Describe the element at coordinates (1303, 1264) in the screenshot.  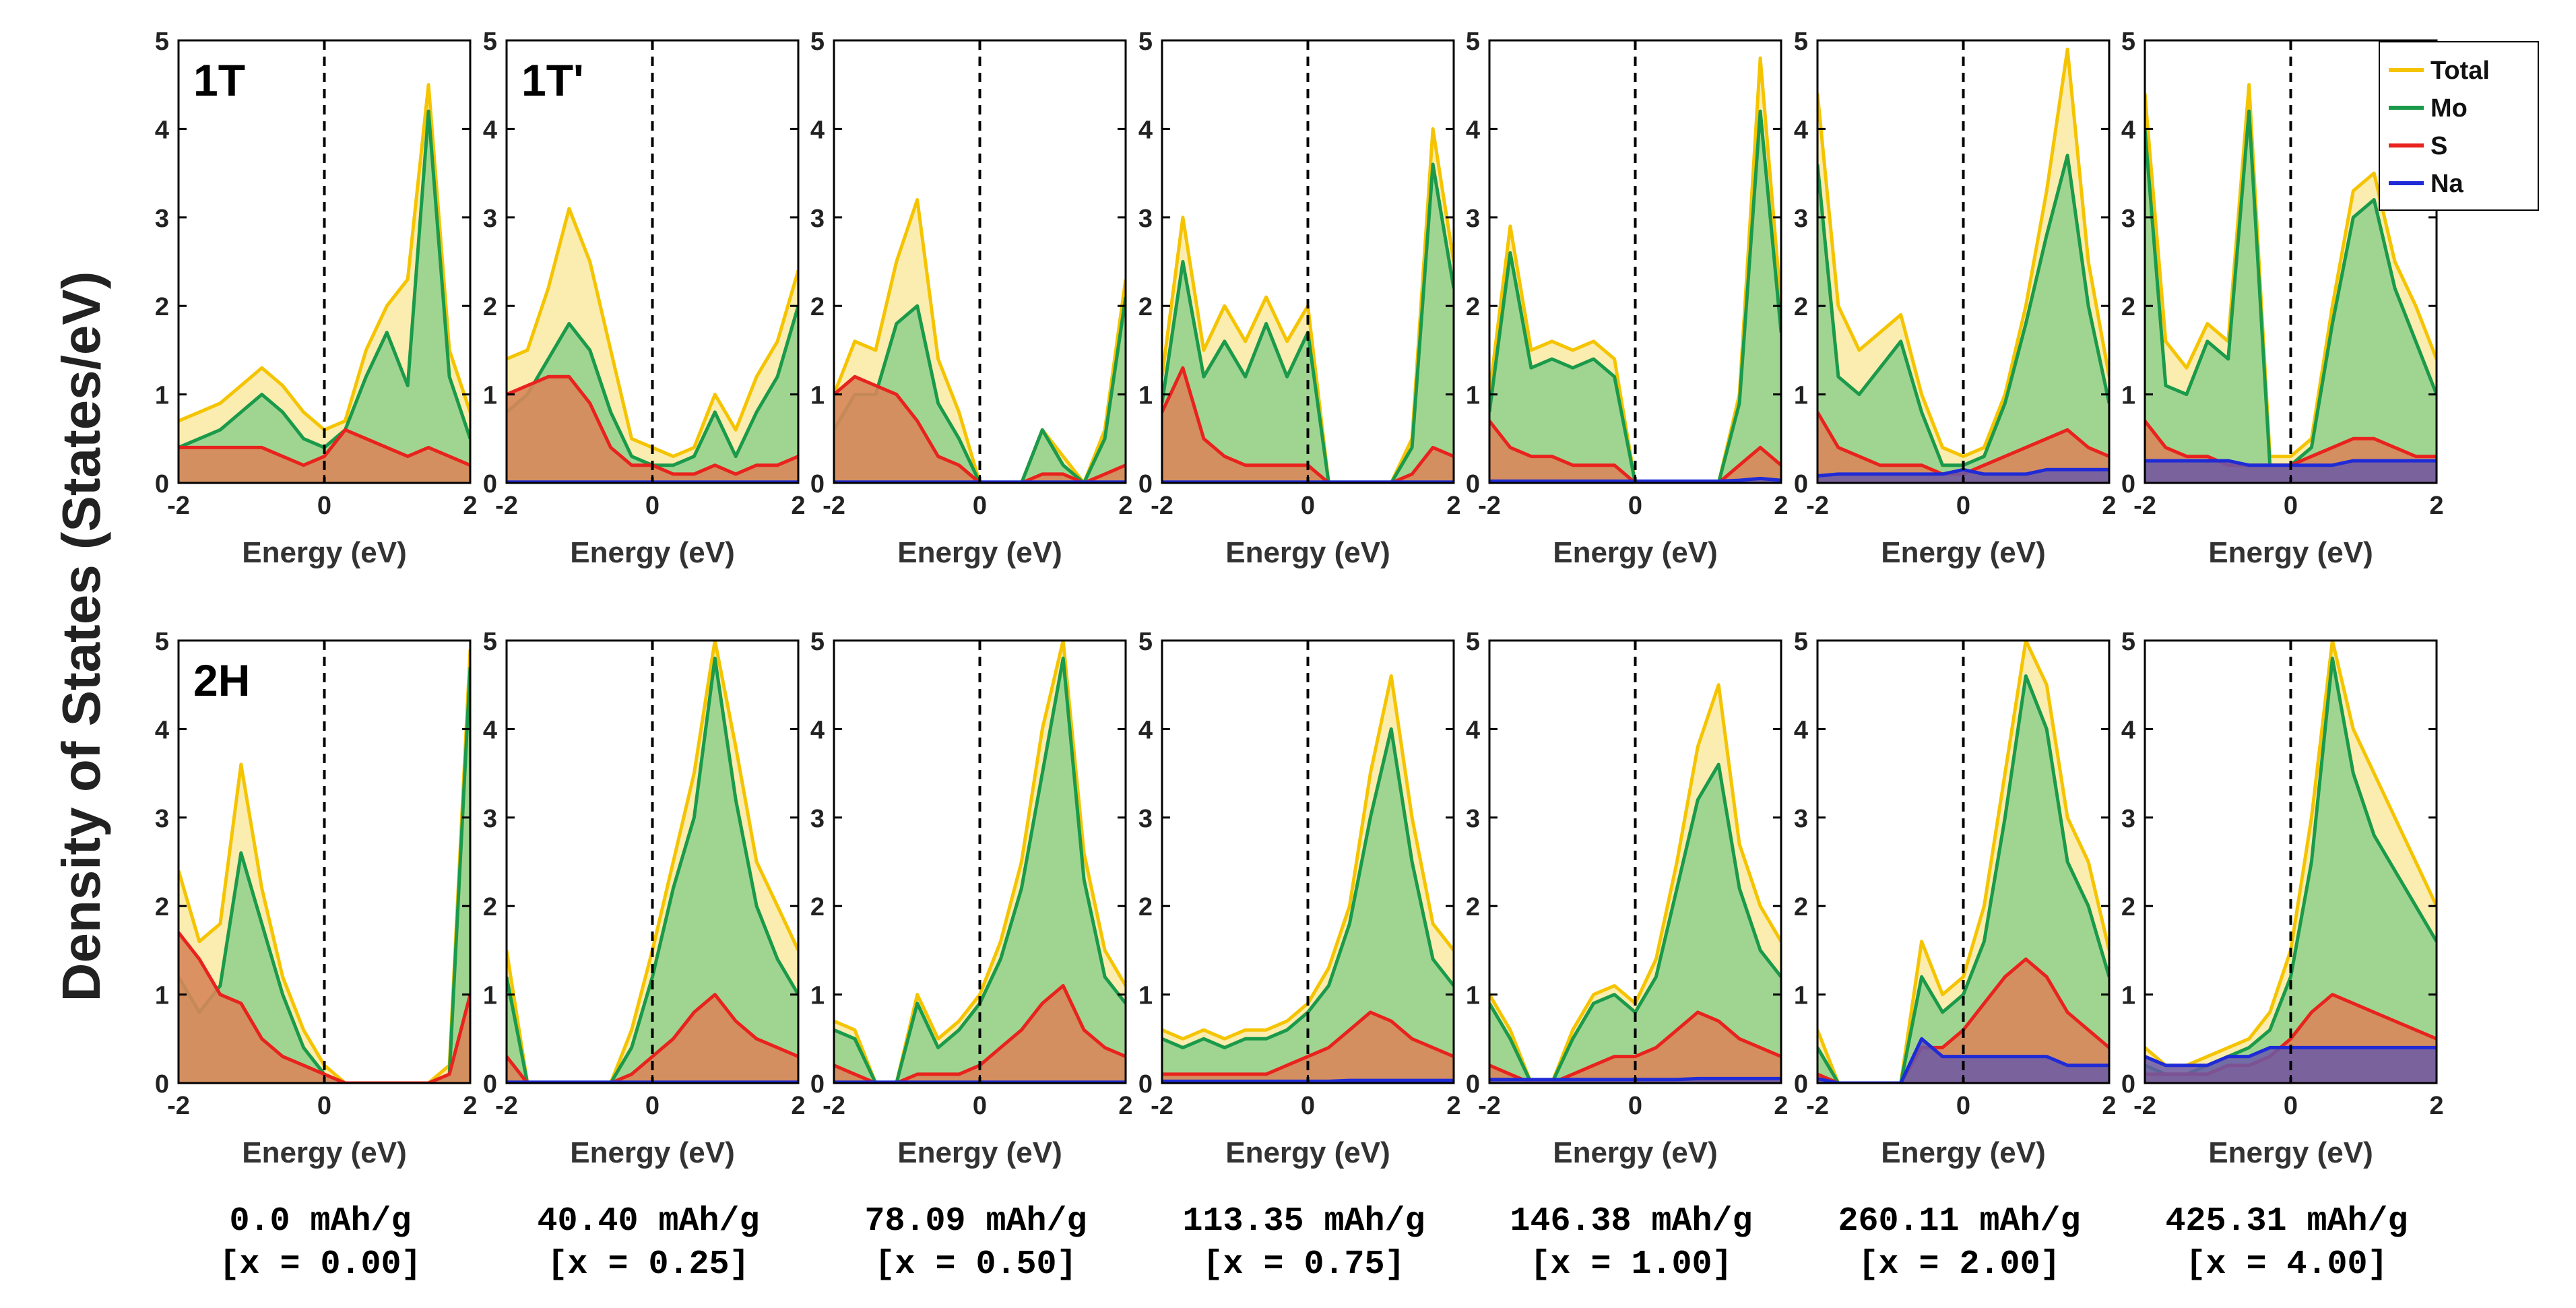
I see `caption-x-value: [x = 0.75]` at that location.